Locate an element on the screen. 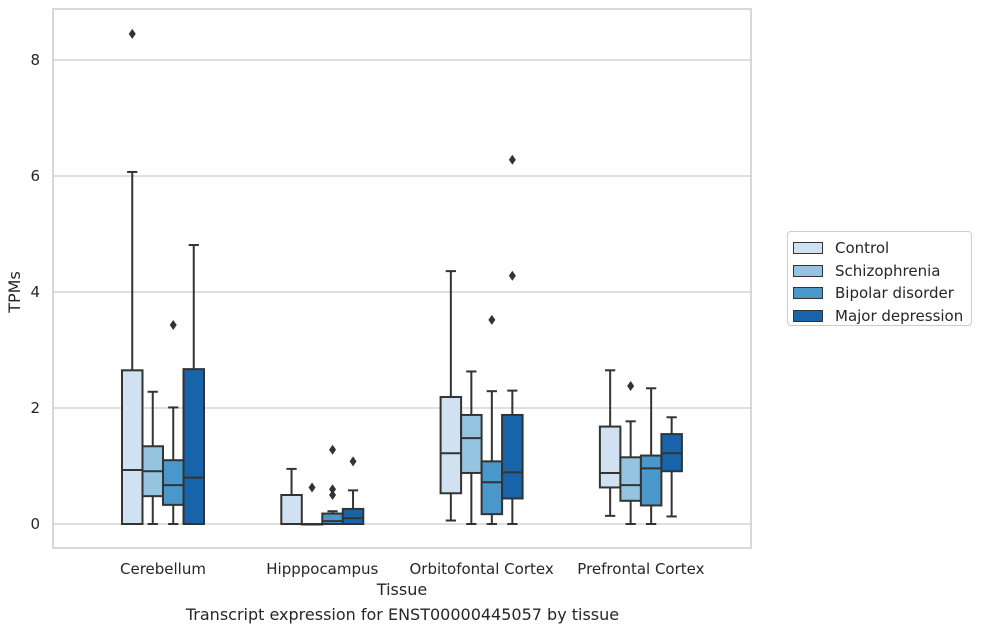 This screenshot has height=634, width=983. y-tick-label: 4 is located at coordinates (35, 292).